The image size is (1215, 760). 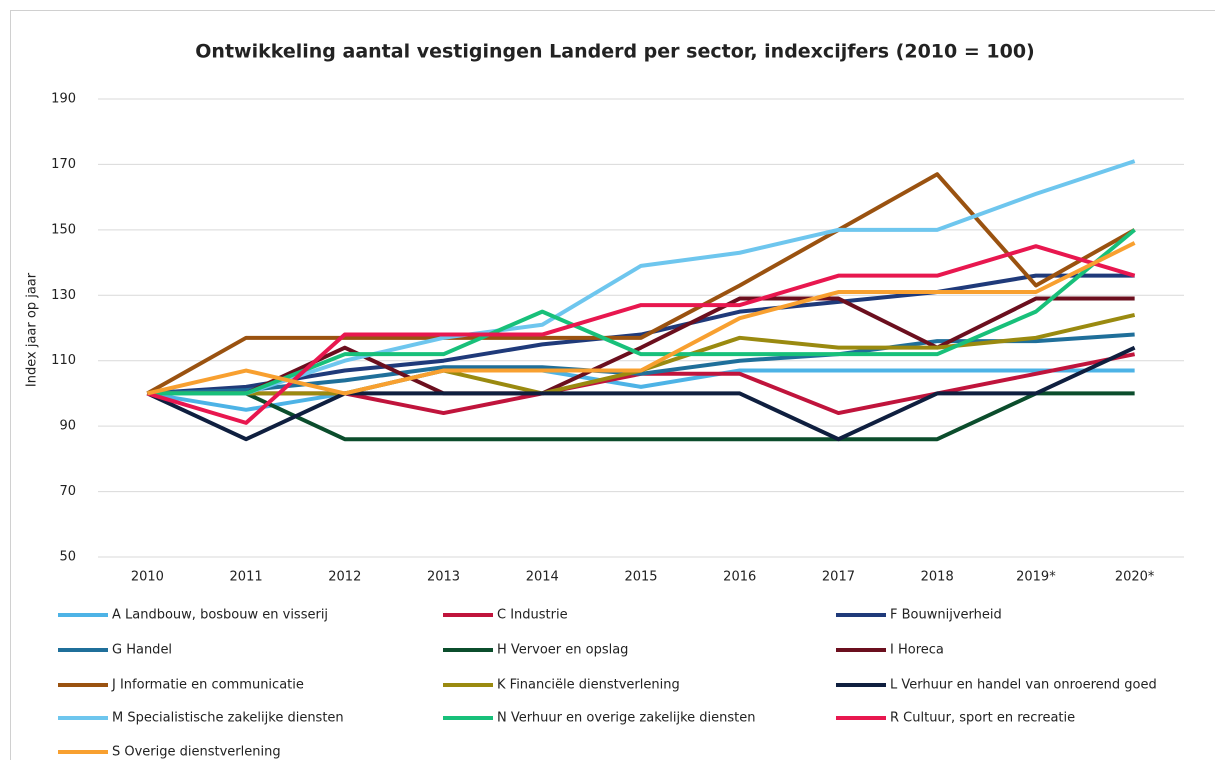 What do you see at coordinates (63, 164) in the screenshot?
I see `y-tick-label: 170` at bounding box center [63, 164].